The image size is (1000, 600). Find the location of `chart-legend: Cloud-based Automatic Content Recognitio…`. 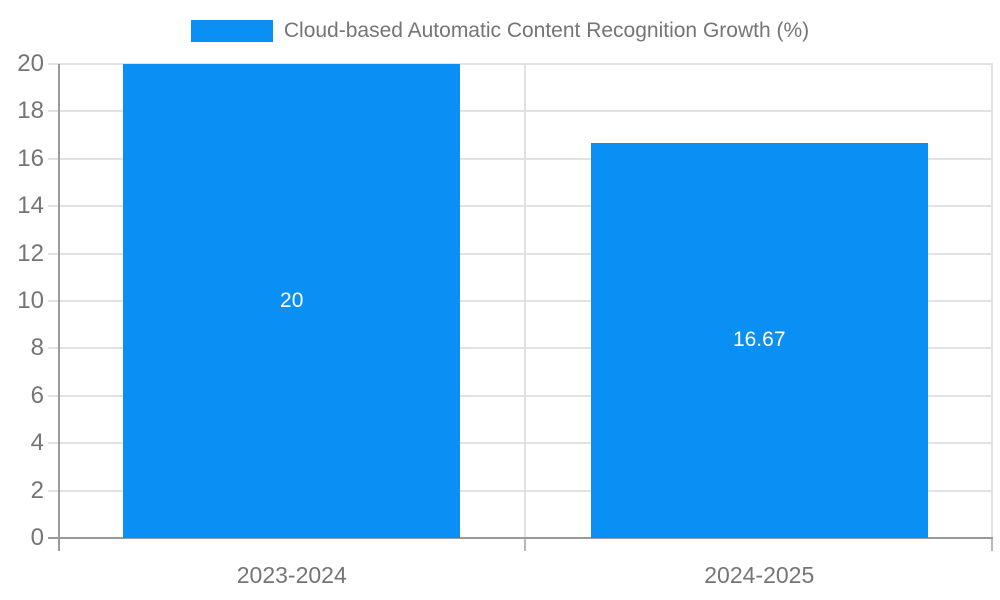

chart-legend: Cloud-based Automatic Content Recognitio… is located at coordinates (500, 31).